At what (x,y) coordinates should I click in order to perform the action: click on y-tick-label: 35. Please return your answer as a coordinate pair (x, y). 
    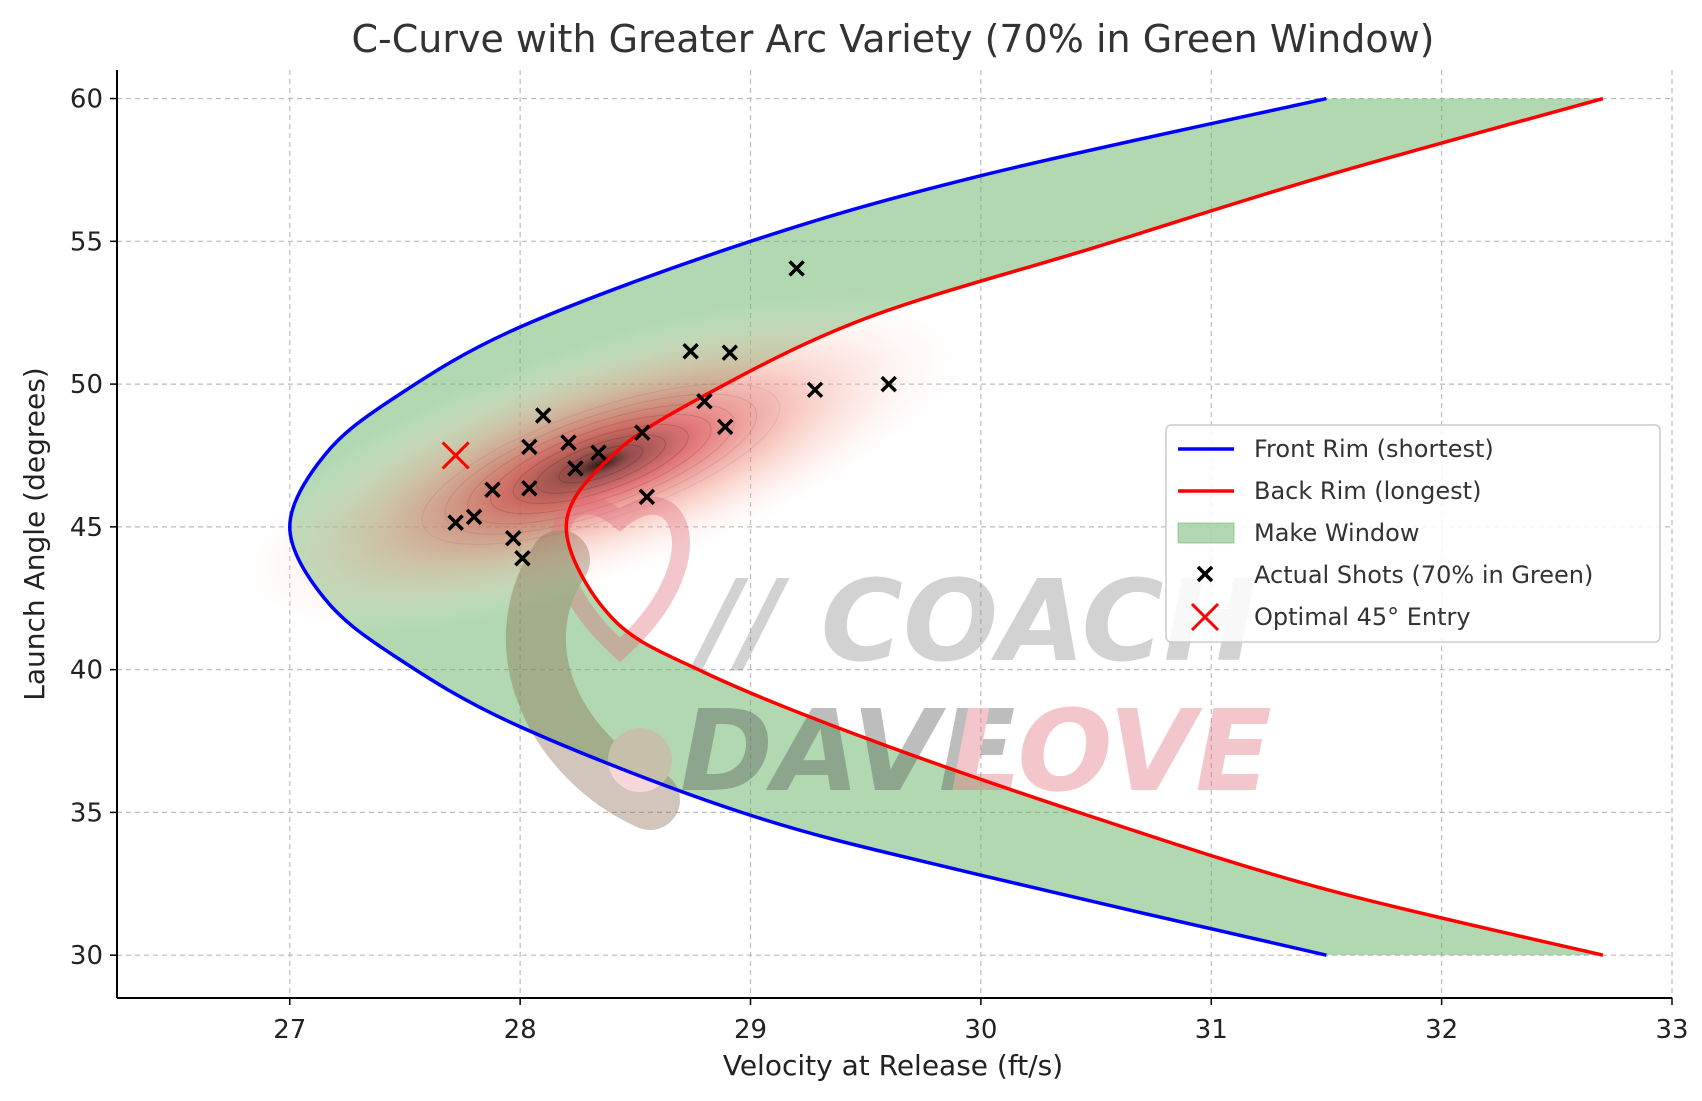
    Looking at the image, I should click on (86, 813).